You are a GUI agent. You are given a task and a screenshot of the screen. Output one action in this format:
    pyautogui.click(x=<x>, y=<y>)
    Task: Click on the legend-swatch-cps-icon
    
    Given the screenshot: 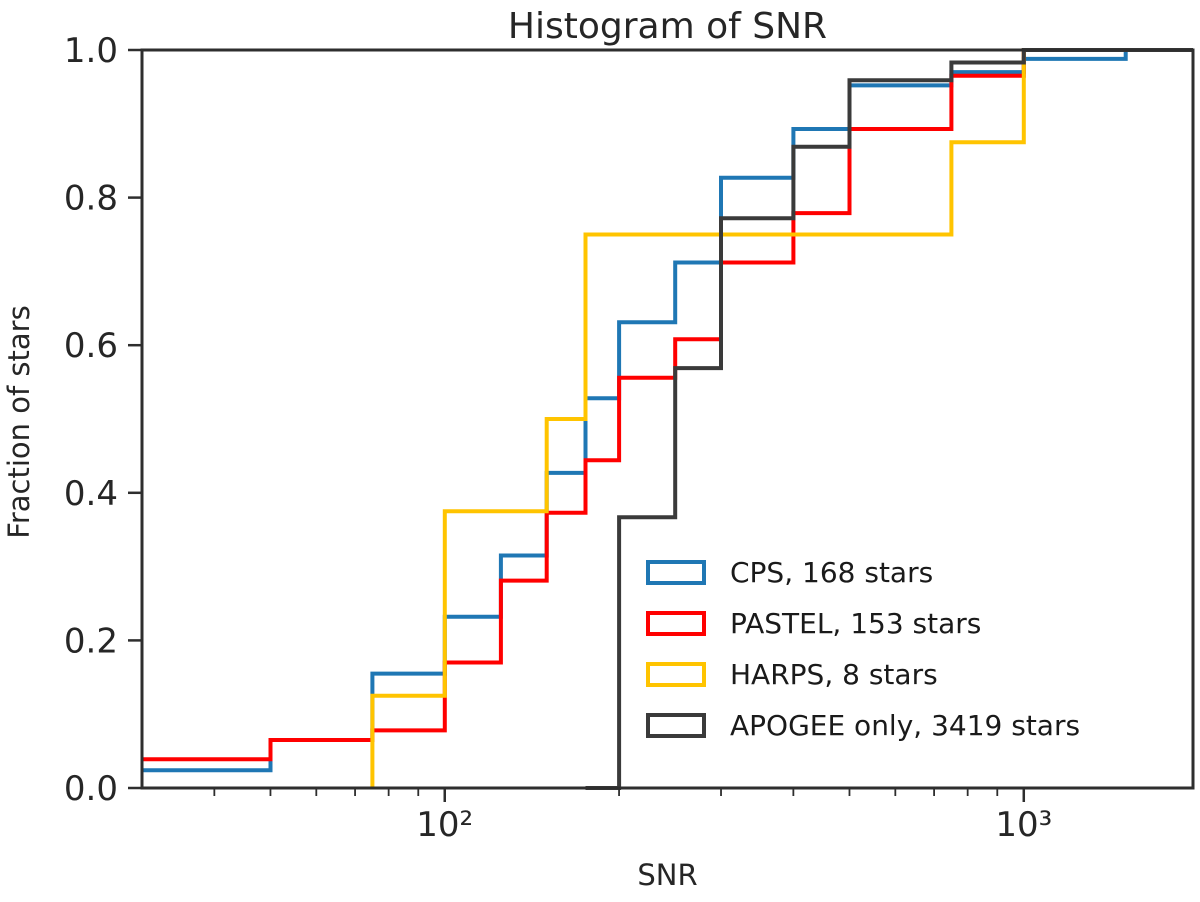 What is the action you would take?
    pyautogui.click(x=676, y=572)
    